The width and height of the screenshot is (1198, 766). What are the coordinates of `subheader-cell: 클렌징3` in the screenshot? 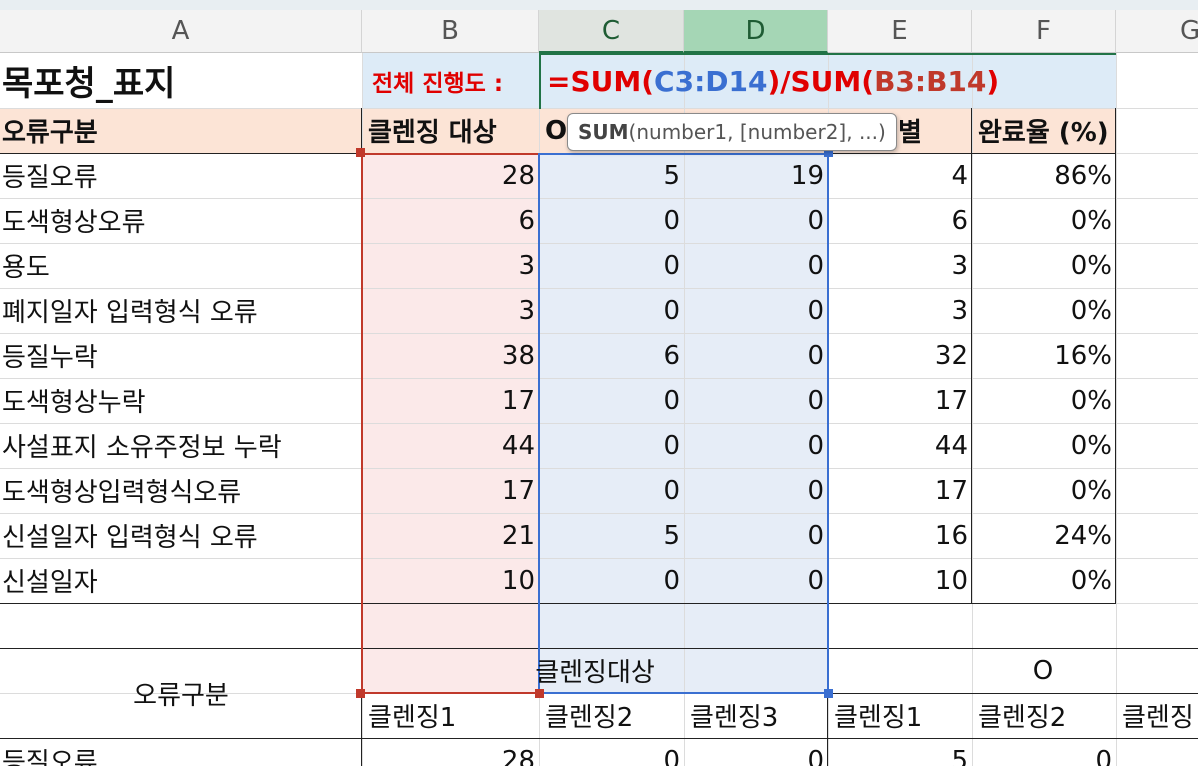 It's located at (734, 718).